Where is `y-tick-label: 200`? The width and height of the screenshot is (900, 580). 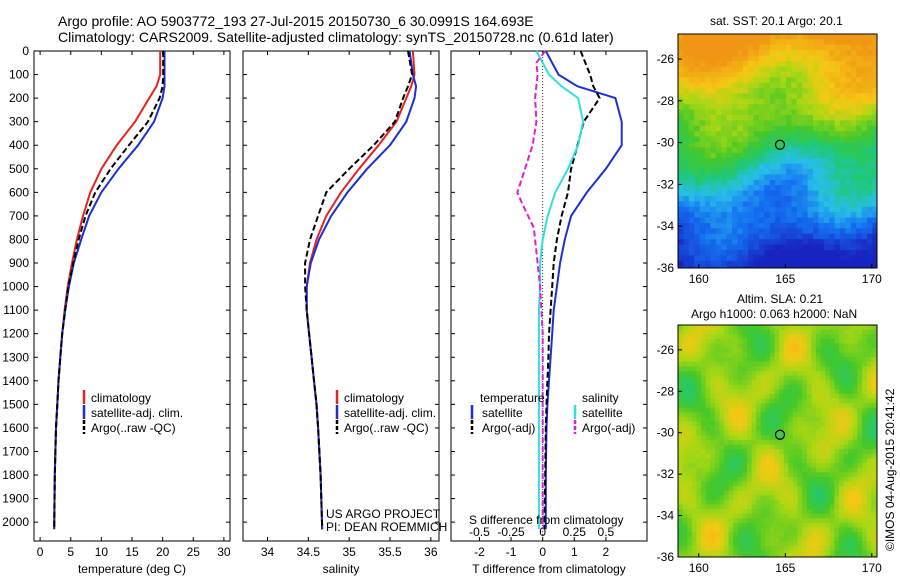
y-tick-label: 200 is located at coordinates (19, 98).